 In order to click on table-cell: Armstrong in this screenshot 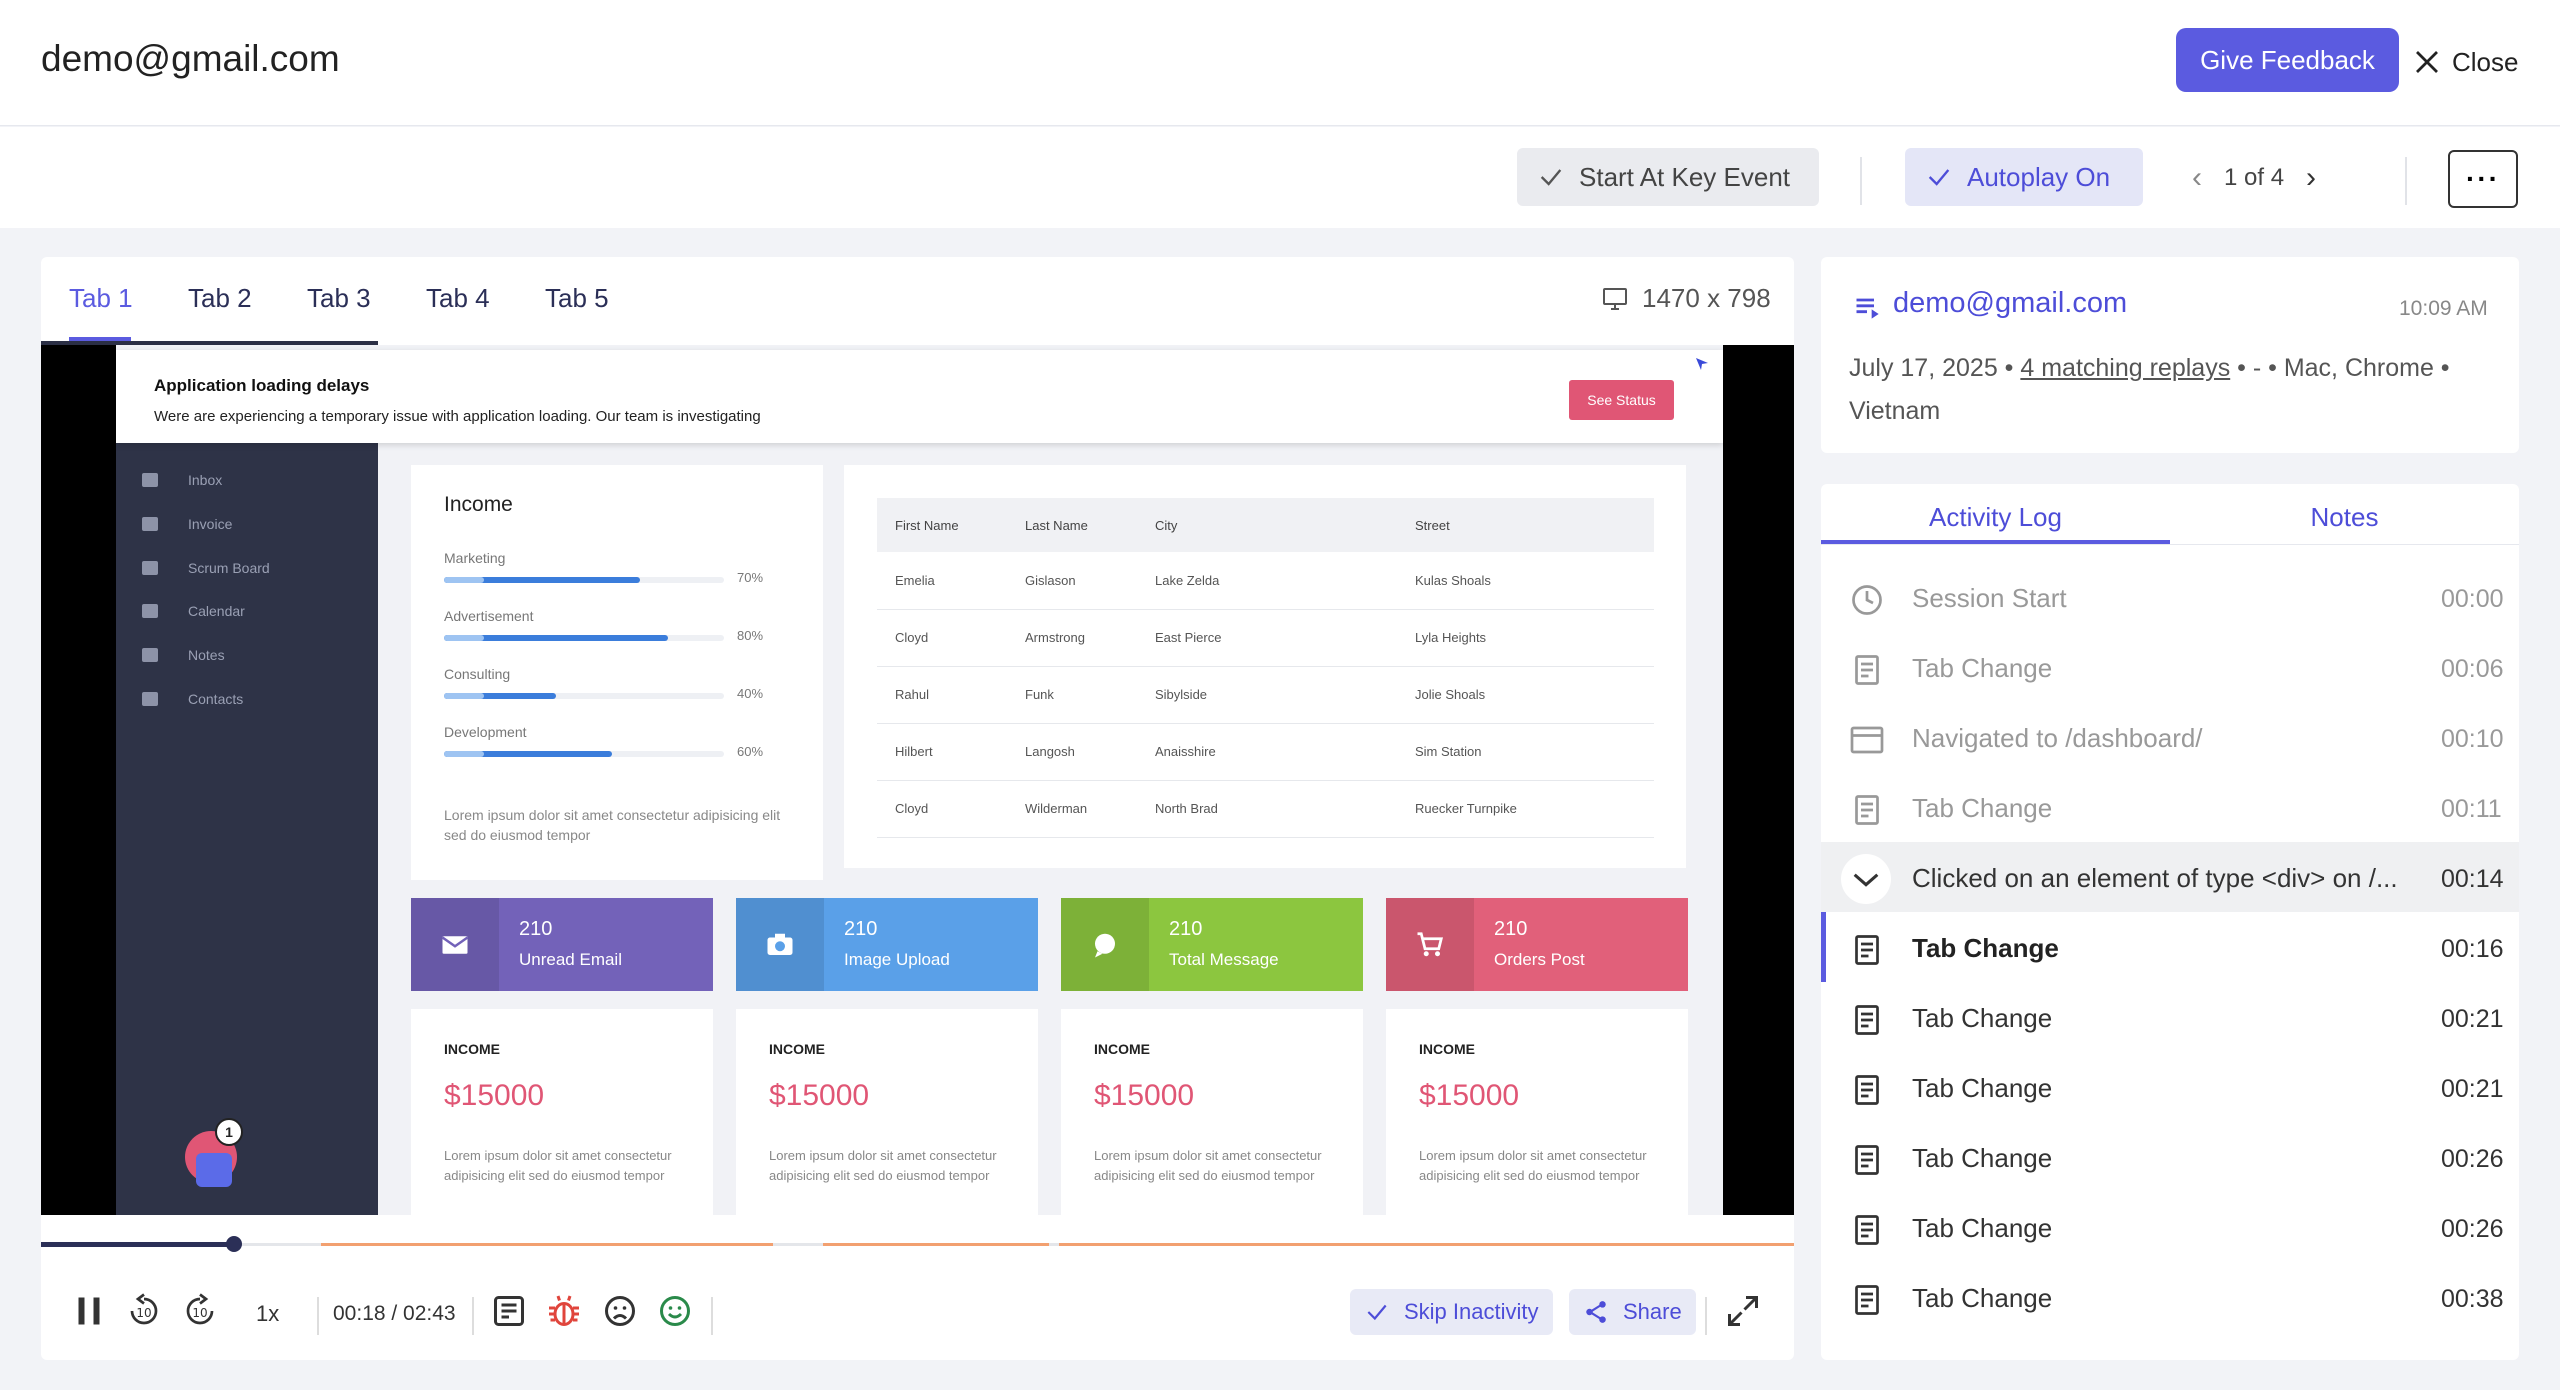, I will do `click(1072, 638)`.